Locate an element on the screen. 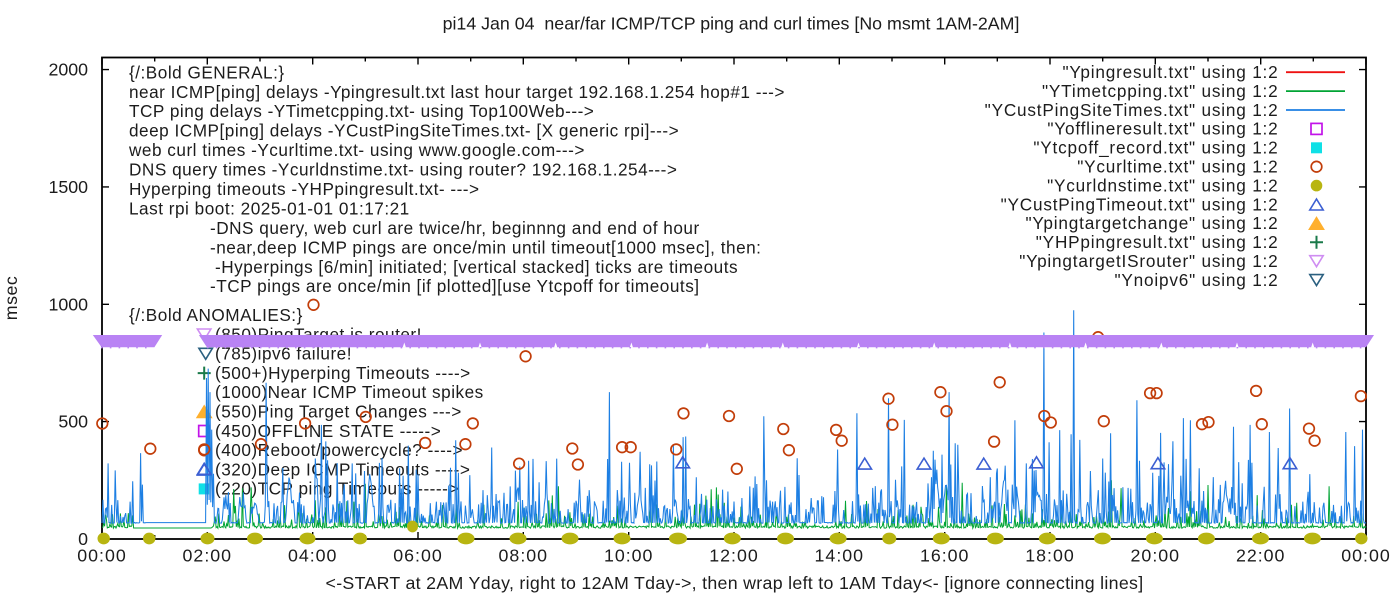  svg-text: 02:00 is located at coordinates (208, 556).